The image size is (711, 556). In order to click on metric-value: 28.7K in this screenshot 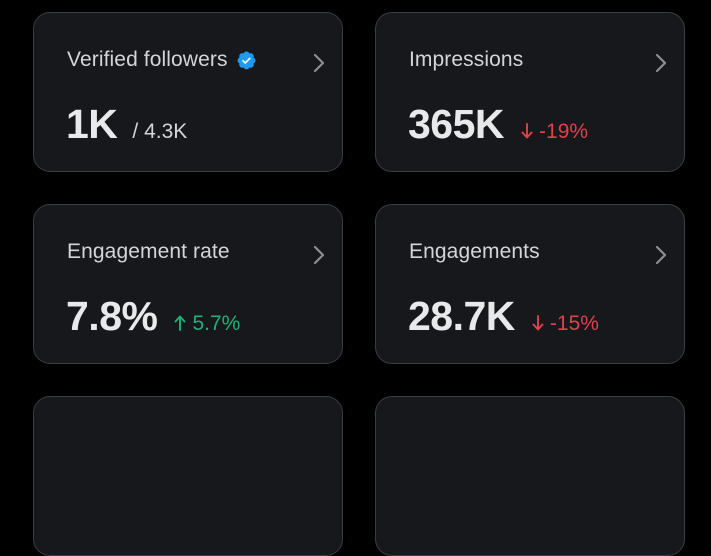, I will do `click(461, 316)`.